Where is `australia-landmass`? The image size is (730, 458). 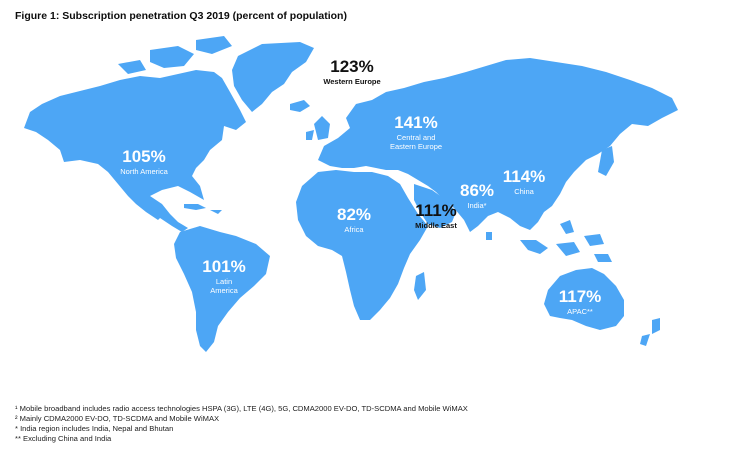
australia-landmass is located at coordinates (584, 299).